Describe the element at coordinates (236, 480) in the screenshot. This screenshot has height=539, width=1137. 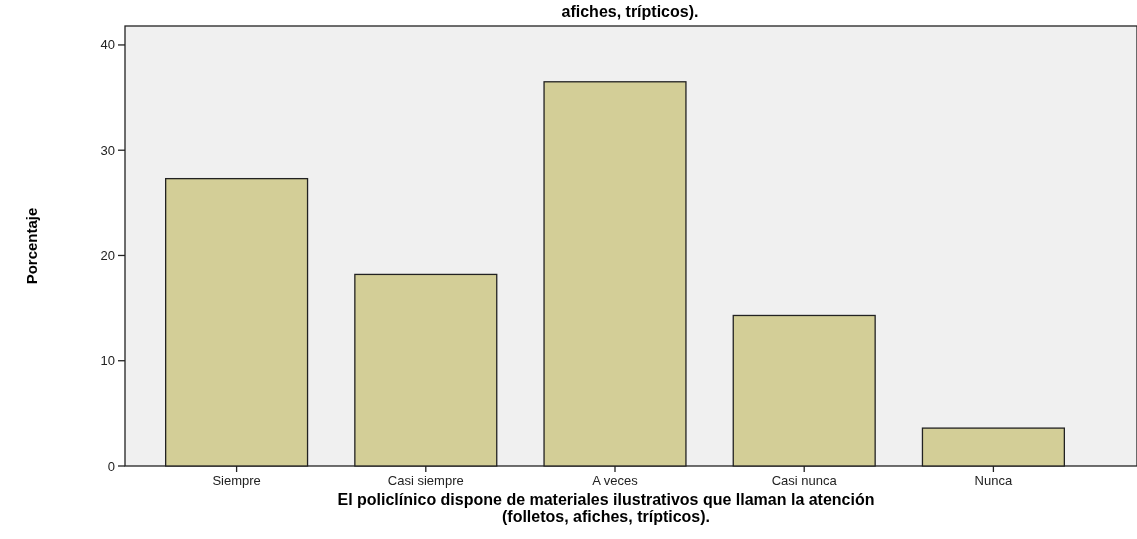
I see `x-tick-label: Siempre` at that location.